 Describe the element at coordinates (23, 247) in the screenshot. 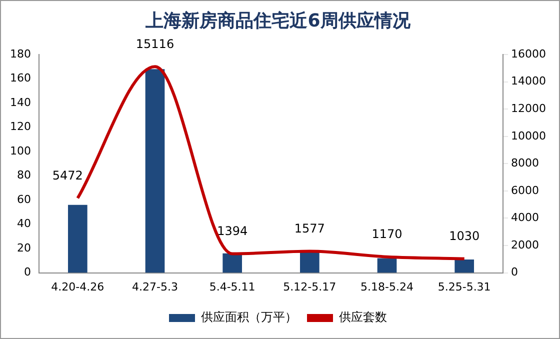

I see `y-tick-label: 20` at that location.